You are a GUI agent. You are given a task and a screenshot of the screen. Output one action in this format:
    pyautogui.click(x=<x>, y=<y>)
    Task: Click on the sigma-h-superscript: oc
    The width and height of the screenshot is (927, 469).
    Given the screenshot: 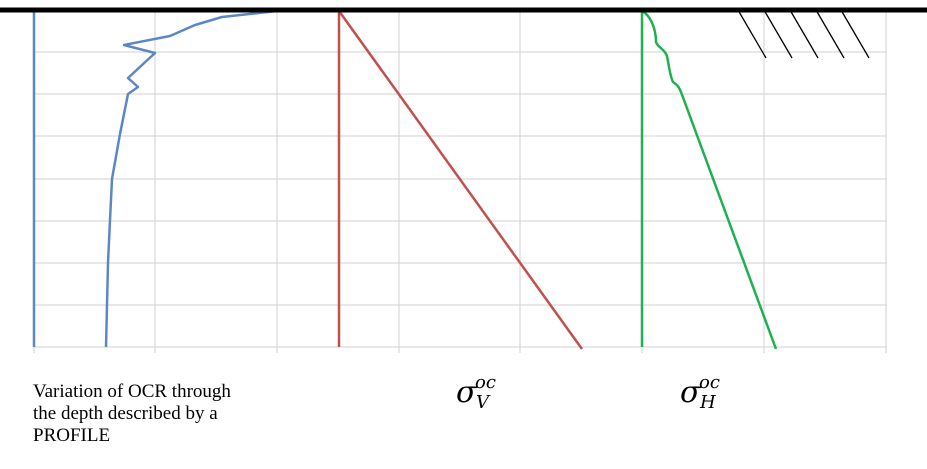 What is the action you would take?
    pyautogui.click(x=709, y=382)
    